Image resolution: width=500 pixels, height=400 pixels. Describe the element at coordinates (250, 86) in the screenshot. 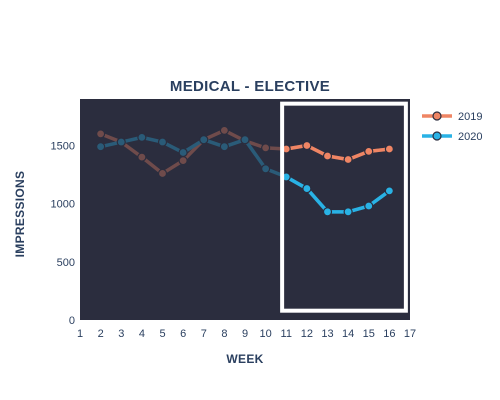

I see `chart-title: MEDICAL - ELECTIVE` at that location.